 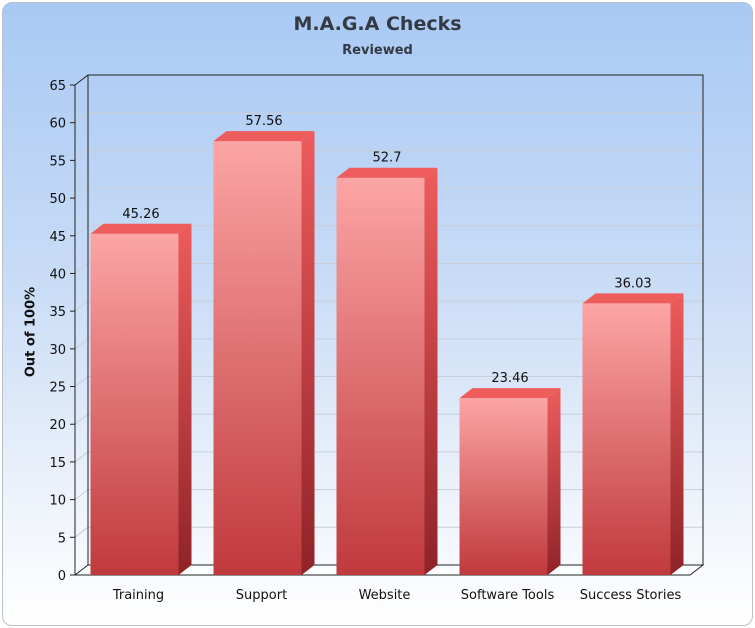 I want to click on y-tick-label: 60, so click(x=57, y=124).